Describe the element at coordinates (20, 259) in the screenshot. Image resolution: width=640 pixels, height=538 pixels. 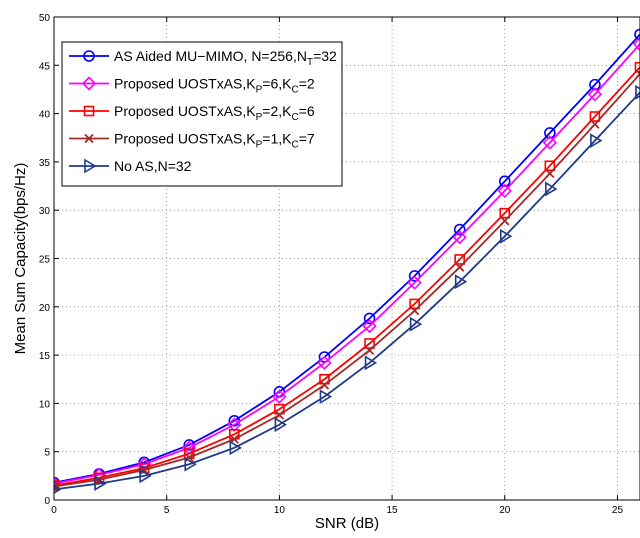
I see `y-axis-label: Mean Sum Capacity(bps/Hz)` at that location.